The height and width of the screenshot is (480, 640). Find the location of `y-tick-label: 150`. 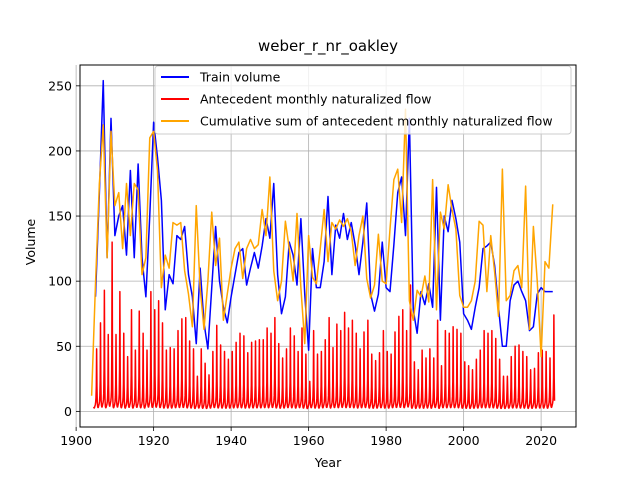

y-tick-label: 150 is located at coordinates (60, 216).